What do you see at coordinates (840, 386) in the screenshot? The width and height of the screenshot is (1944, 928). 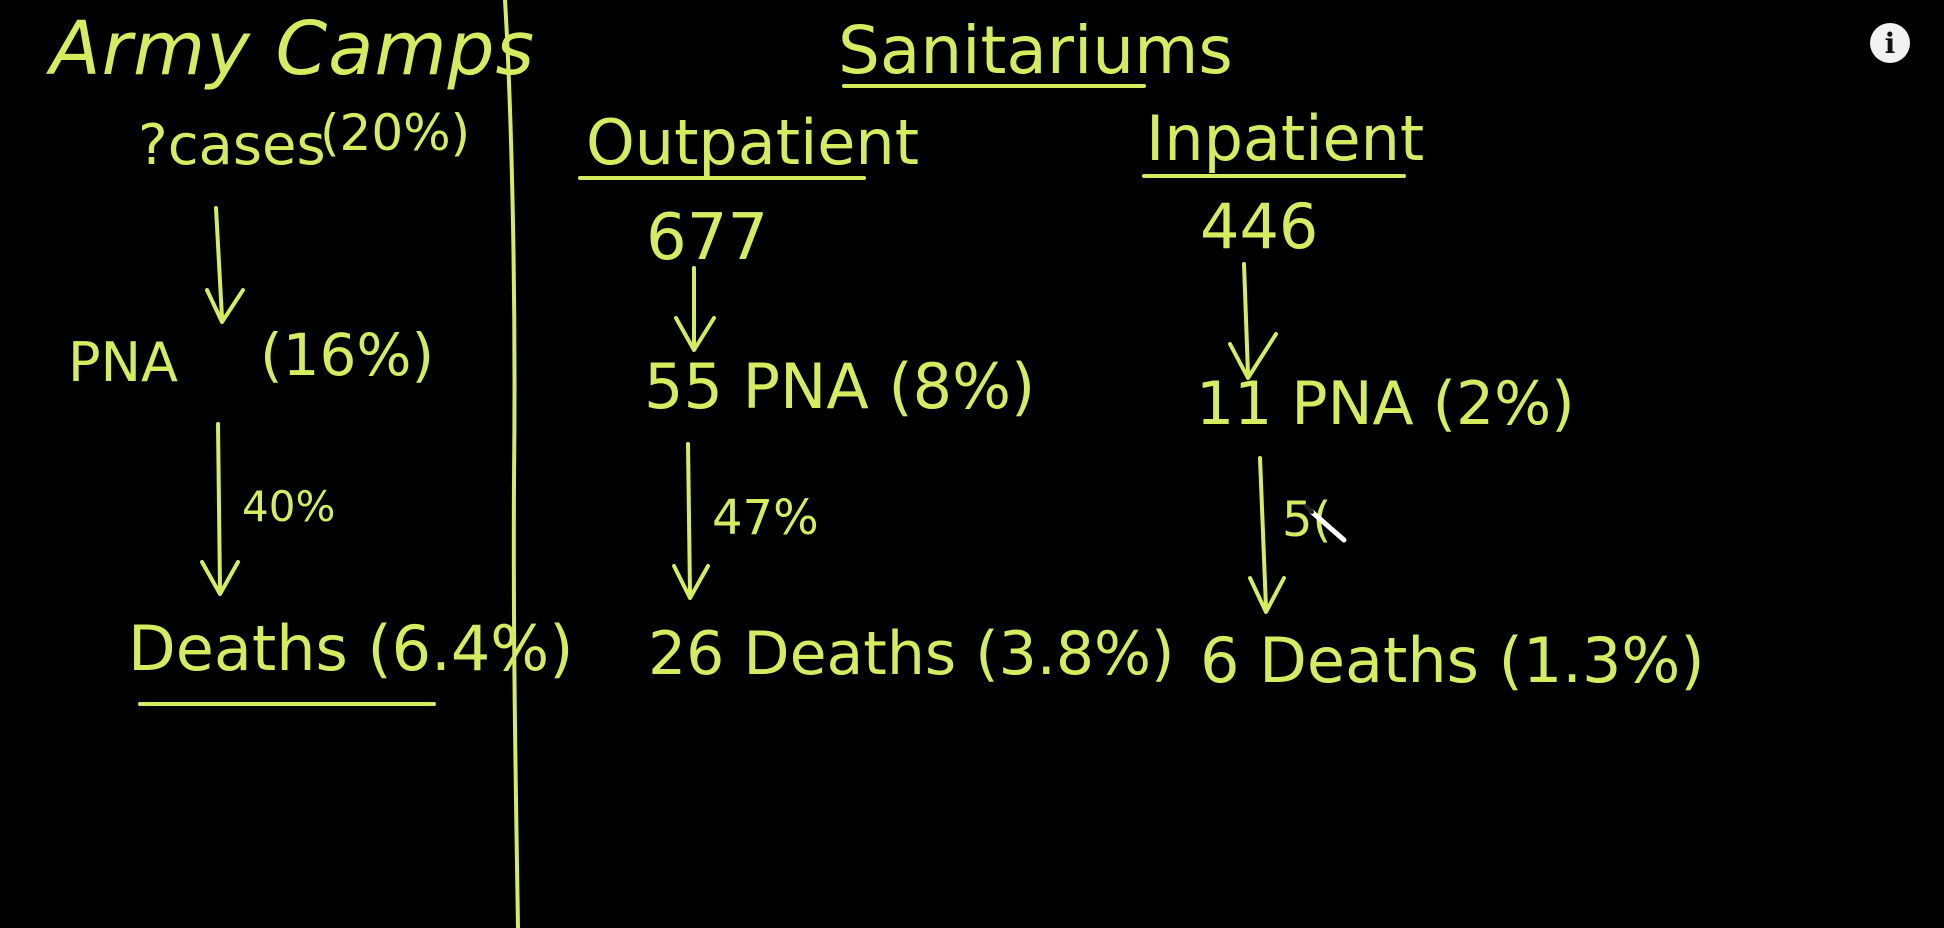 I see `outpatient-pna: 55 PNA (8%)` at bounding box center [840, 386].